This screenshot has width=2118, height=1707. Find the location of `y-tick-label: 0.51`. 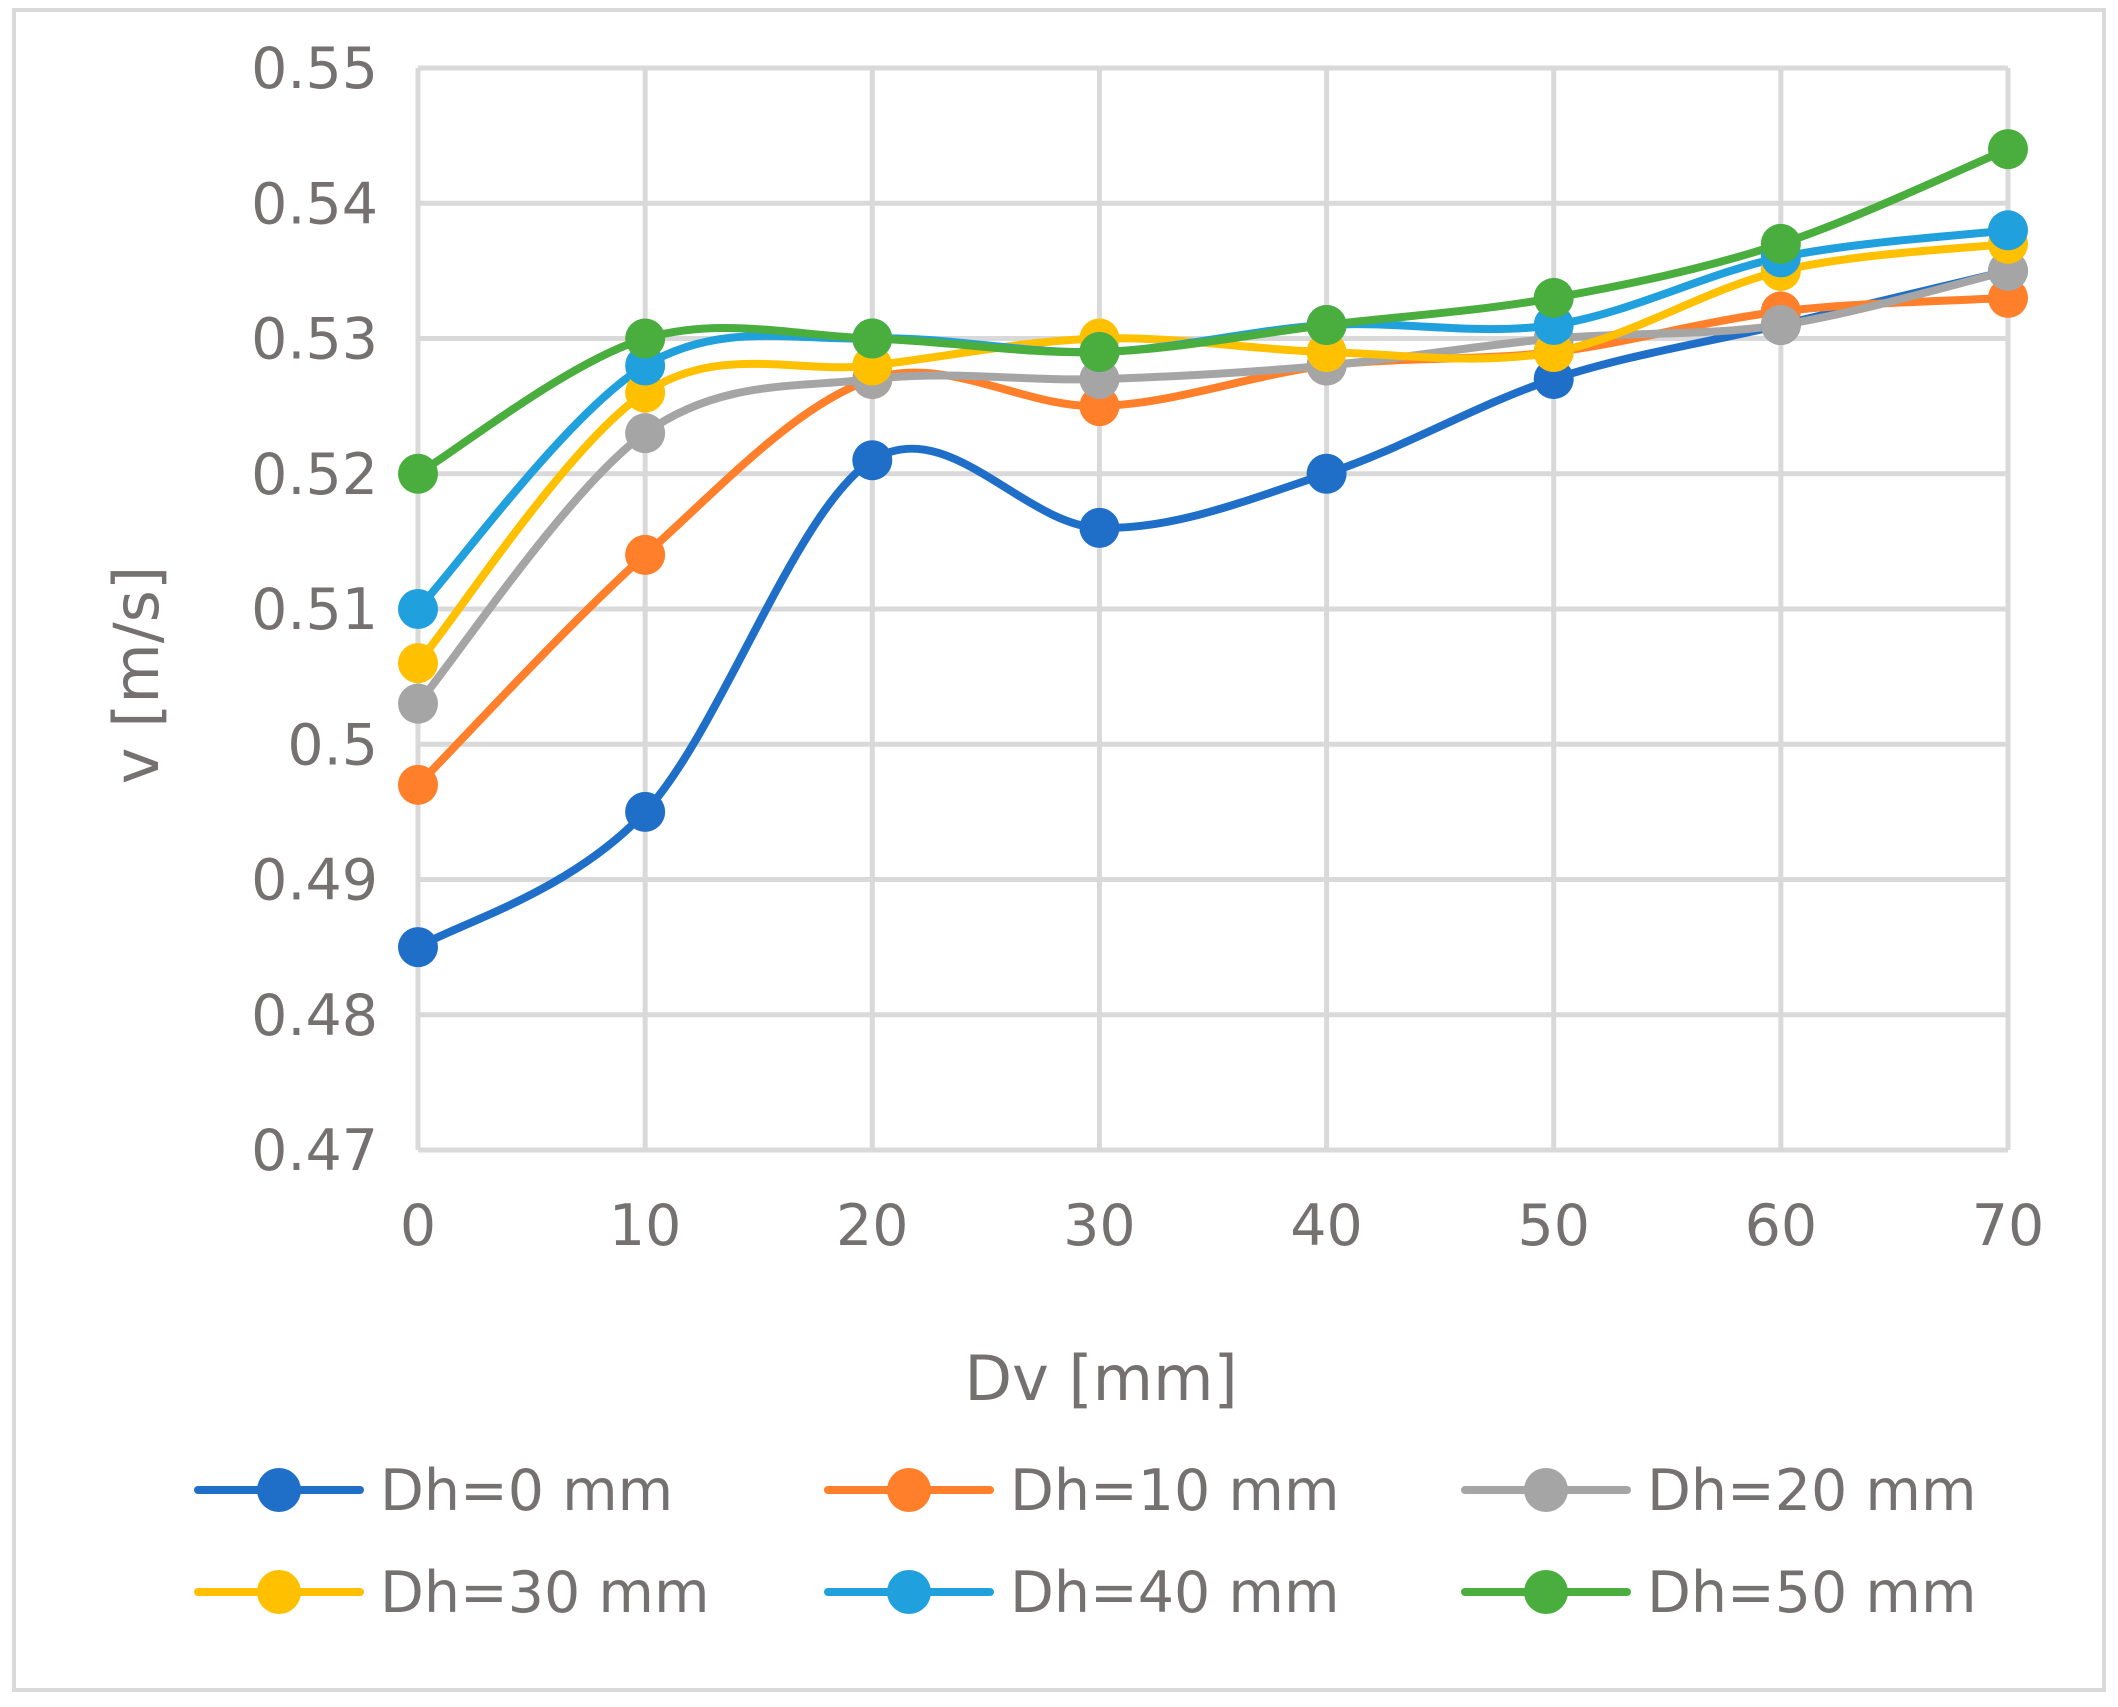

y-tick-label: 0.51 is located at coordinates (314, 610).